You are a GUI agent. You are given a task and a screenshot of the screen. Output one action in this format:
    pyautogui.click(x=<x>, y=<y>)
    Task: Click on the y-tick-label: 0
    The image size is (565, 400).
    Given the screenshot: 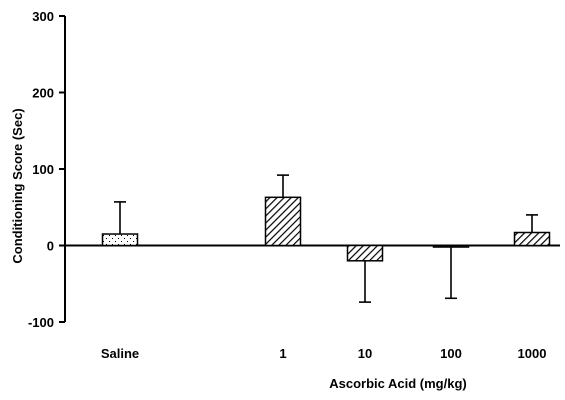 What is the action you would take?
    pyautogui.click(x=50, y=246)
    